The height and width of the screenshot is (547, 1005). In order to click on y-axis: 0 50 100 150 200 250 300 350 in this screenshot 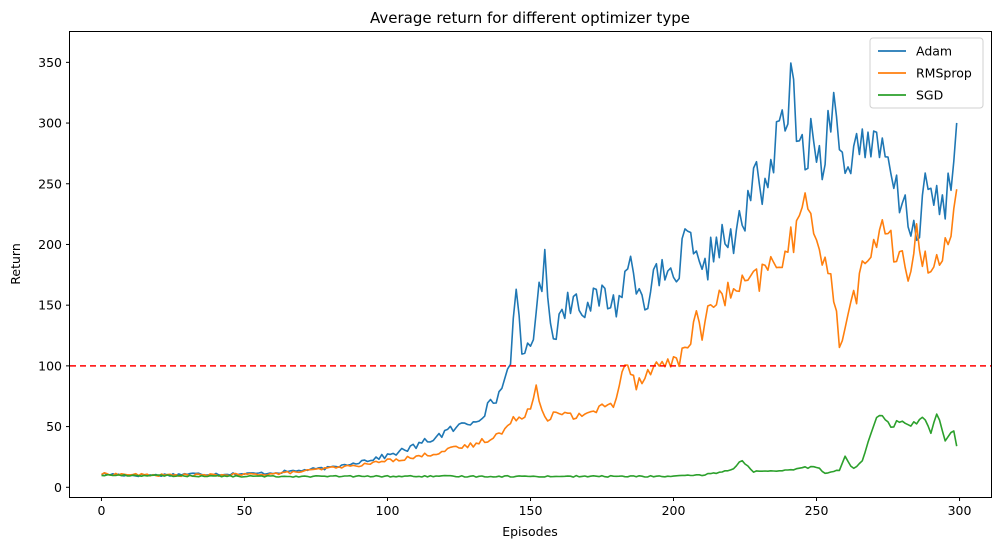, I will do `click(54, 275)`.